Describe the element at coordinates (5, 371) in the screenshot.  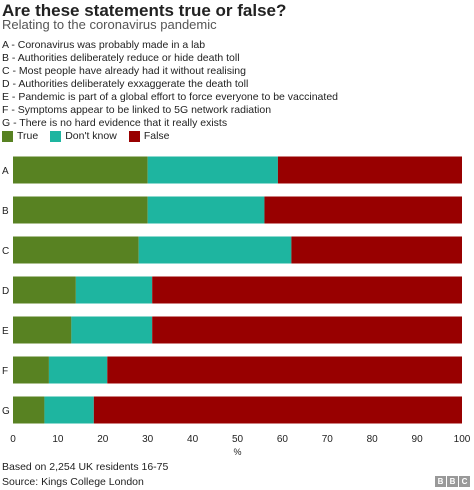
I see `category-label-f: F` at that location.